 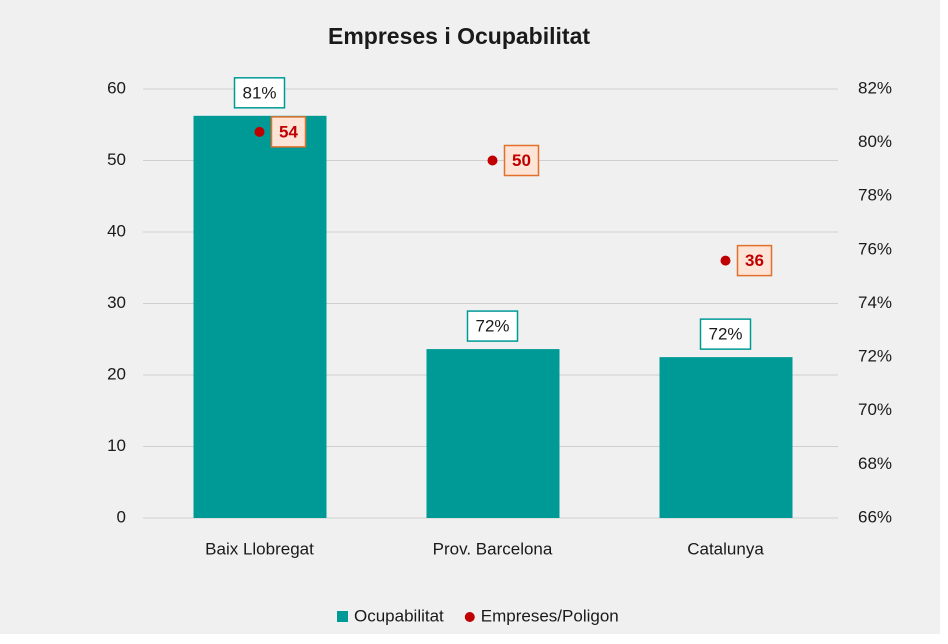 I want to click on bar-label: 81%, so click(x=259, y=92).